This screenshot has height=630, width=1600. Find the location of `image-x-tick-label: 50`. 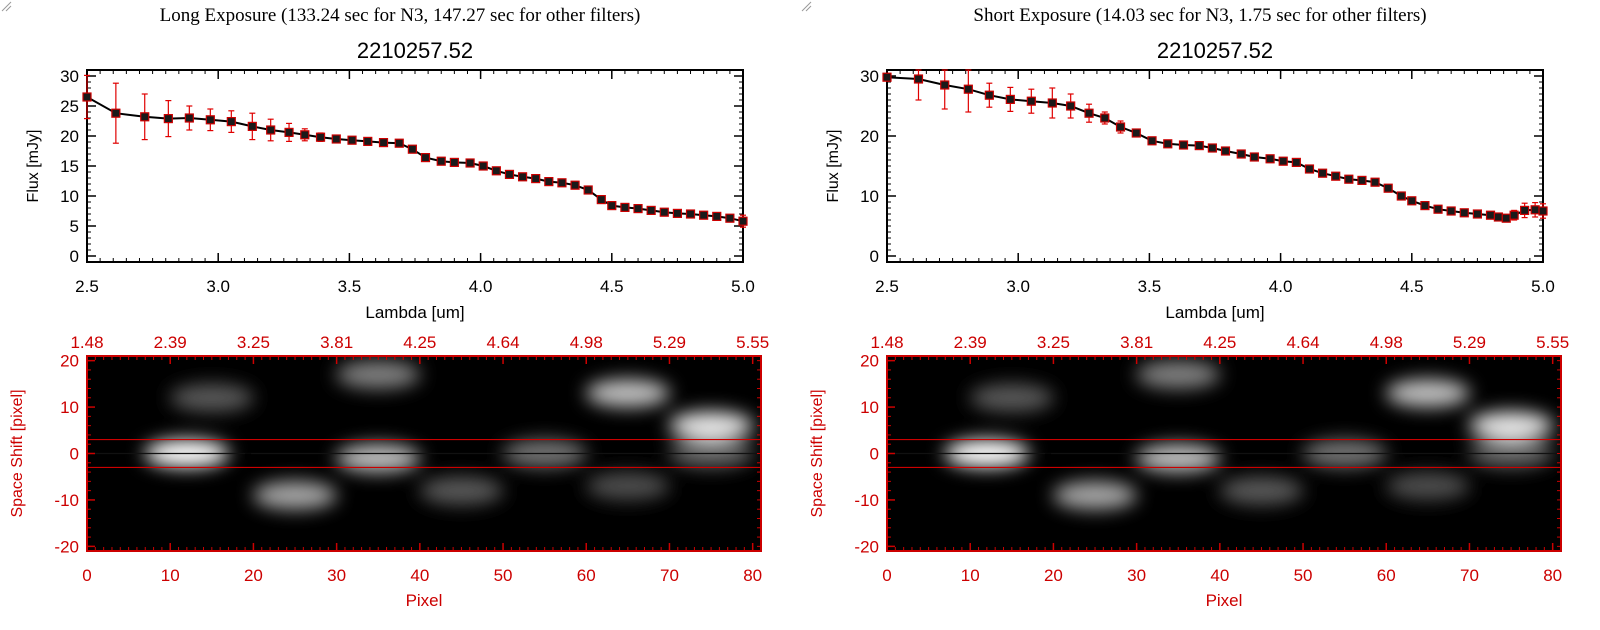

image-x-tick-label: 50 is located at coordinates (503, 575).